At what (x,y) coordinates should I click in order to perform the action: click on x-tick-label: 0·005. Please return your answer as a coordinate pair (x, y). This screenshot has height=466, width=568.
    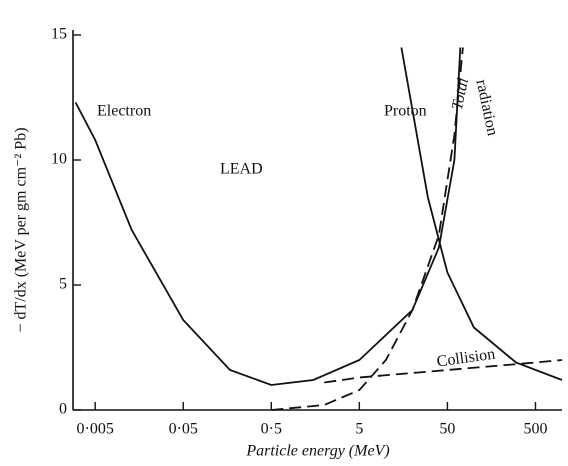
    Looking at the image, I should click on (95, 429).